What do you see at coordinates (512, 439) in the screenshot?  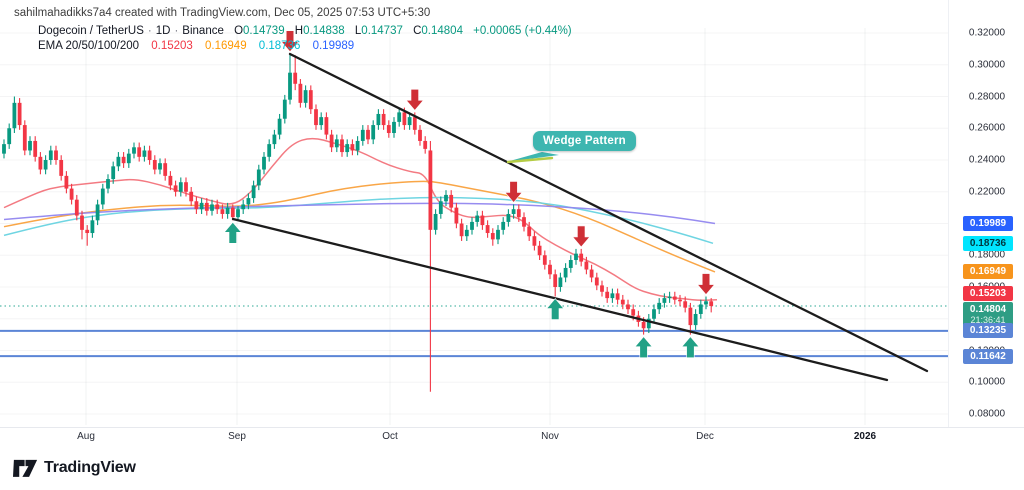 I see `time-axis-labels: Aug Sep Oct Nov Dec 2026` at bounding box center [512, 439].